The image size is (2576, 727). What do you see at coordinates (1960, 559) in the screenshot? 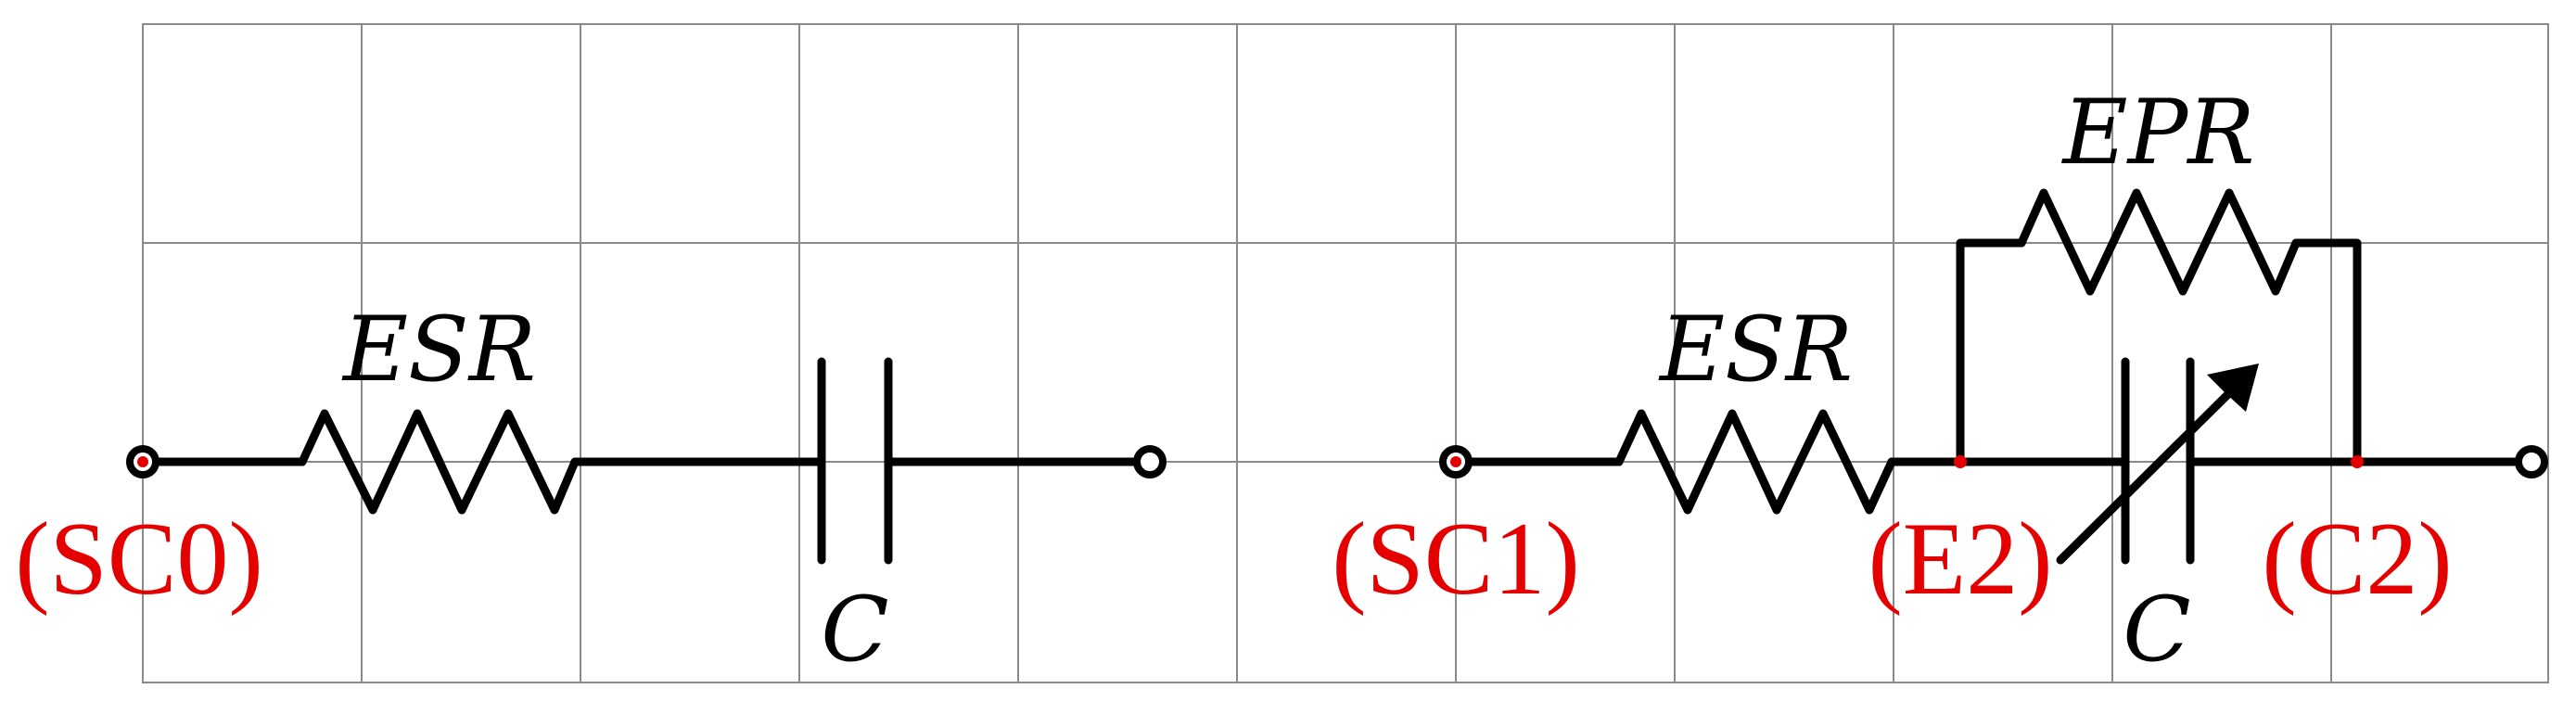
I see `node-e2-label: (E2)` at bounding box center [1960, 559].